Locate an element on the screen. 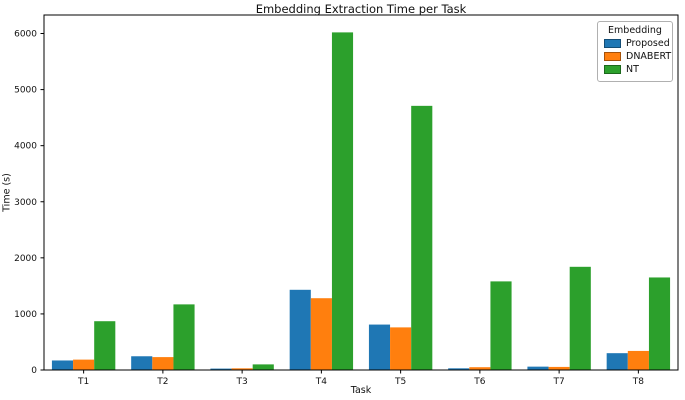 This screenshot has width=685, height=400. chart-title: Embedding Extraction Time per Task is located at coordinates (361, 9).